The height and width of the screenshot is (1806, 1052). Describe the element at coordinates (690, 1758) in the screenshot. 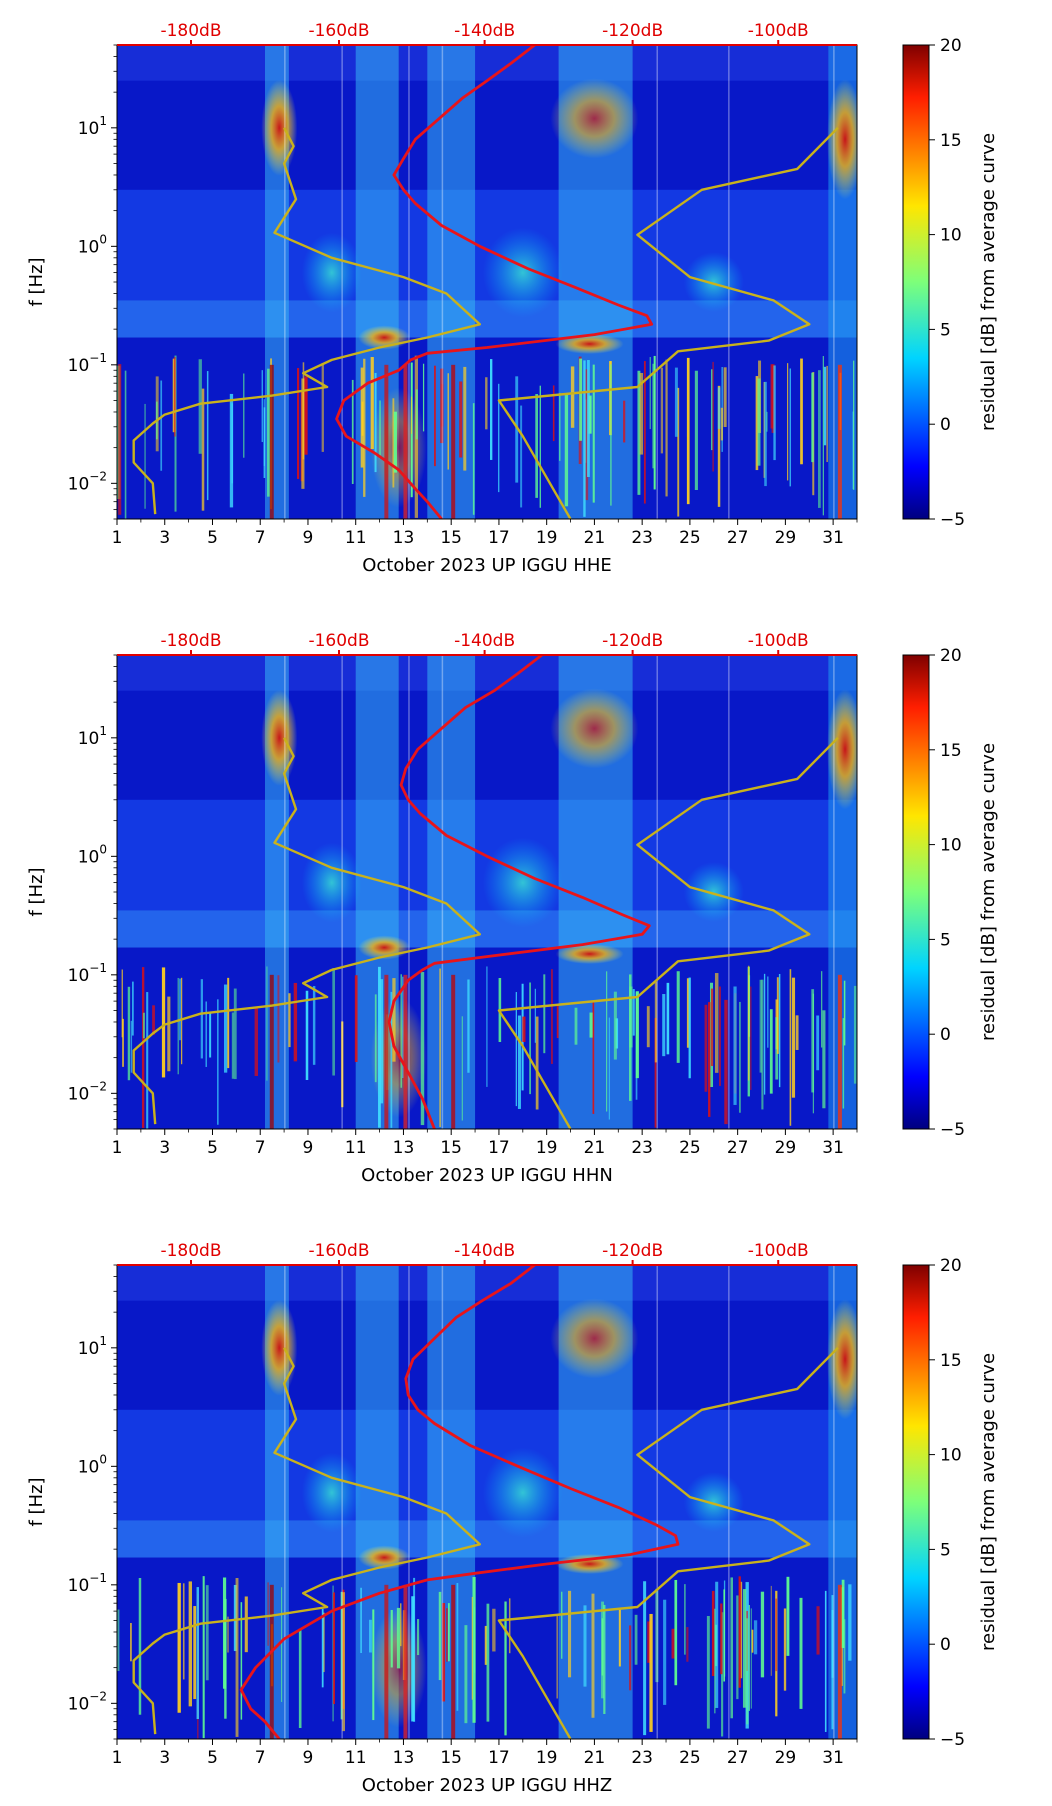

I see `x-tick-label: 25` at that location.